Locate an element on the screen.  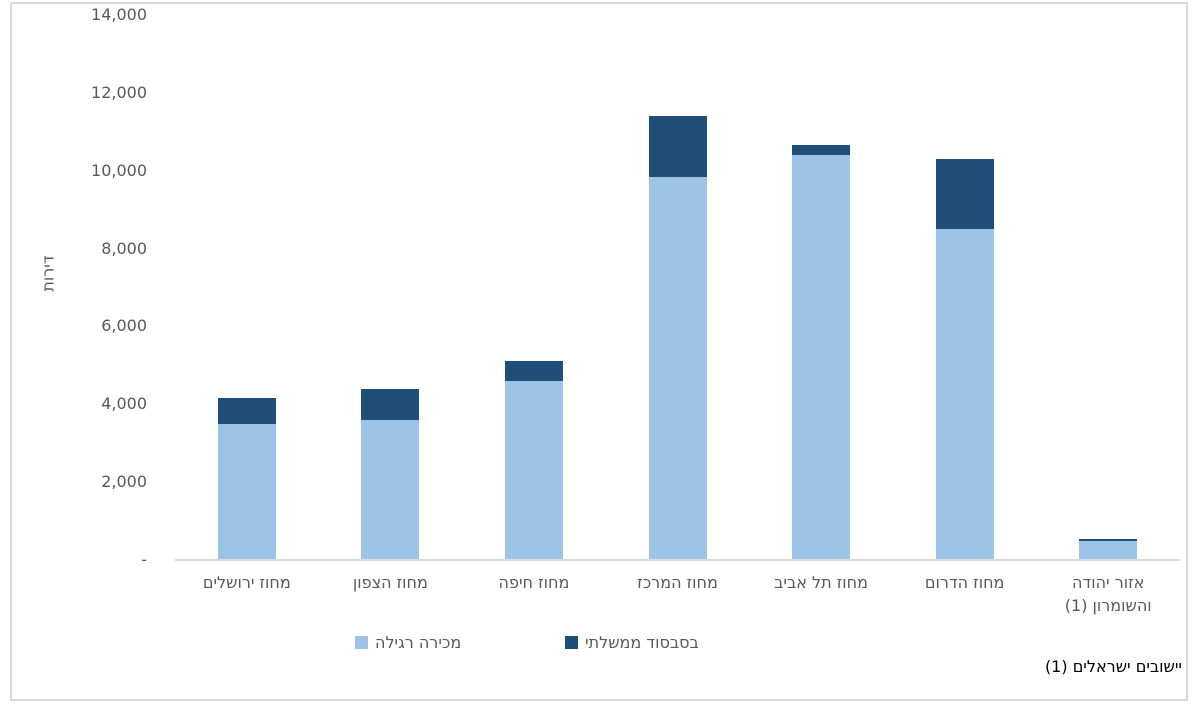
legend: מכירה רגילה בסבסוד ממשלתי is located at coordinates (600, 644).